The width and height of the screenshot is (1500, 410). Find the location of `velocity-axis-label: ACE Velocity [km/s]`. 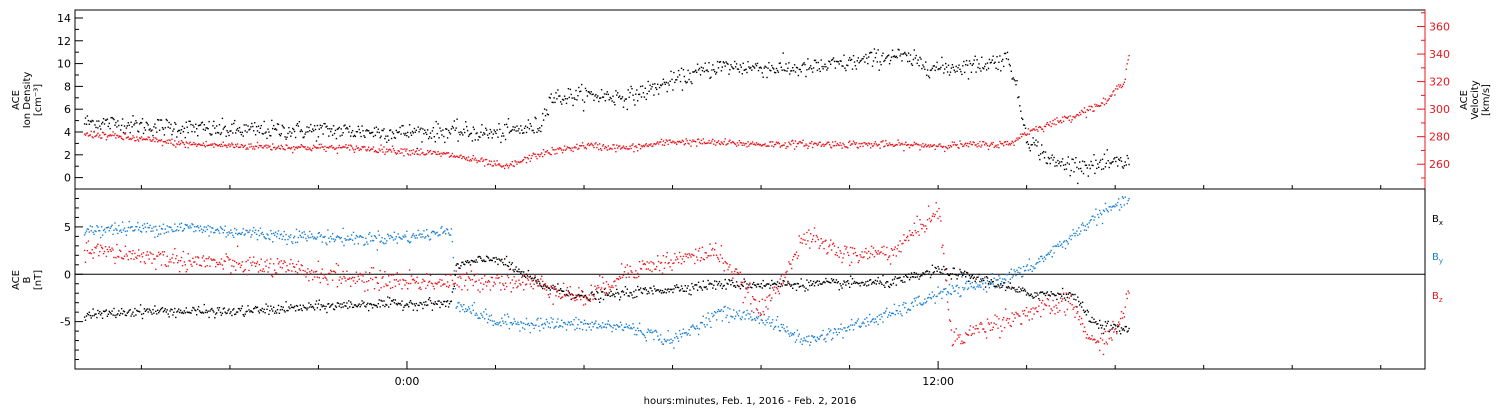

velocity-axis-label: ACE Velocity [km/s] is located at coordinates (1475, 99).